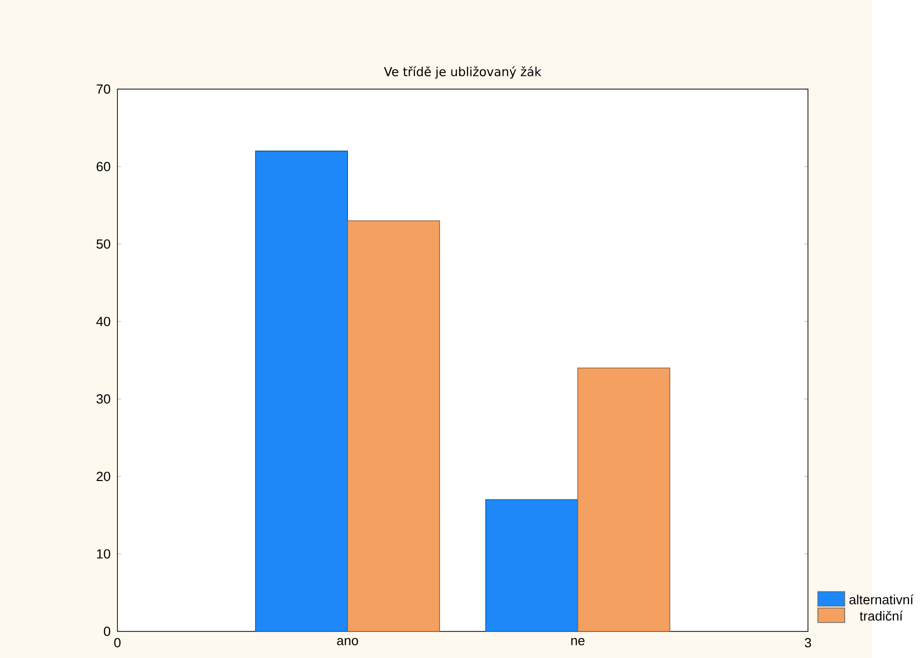  I want to click on y-tick-label: 50, so click(103, 243).